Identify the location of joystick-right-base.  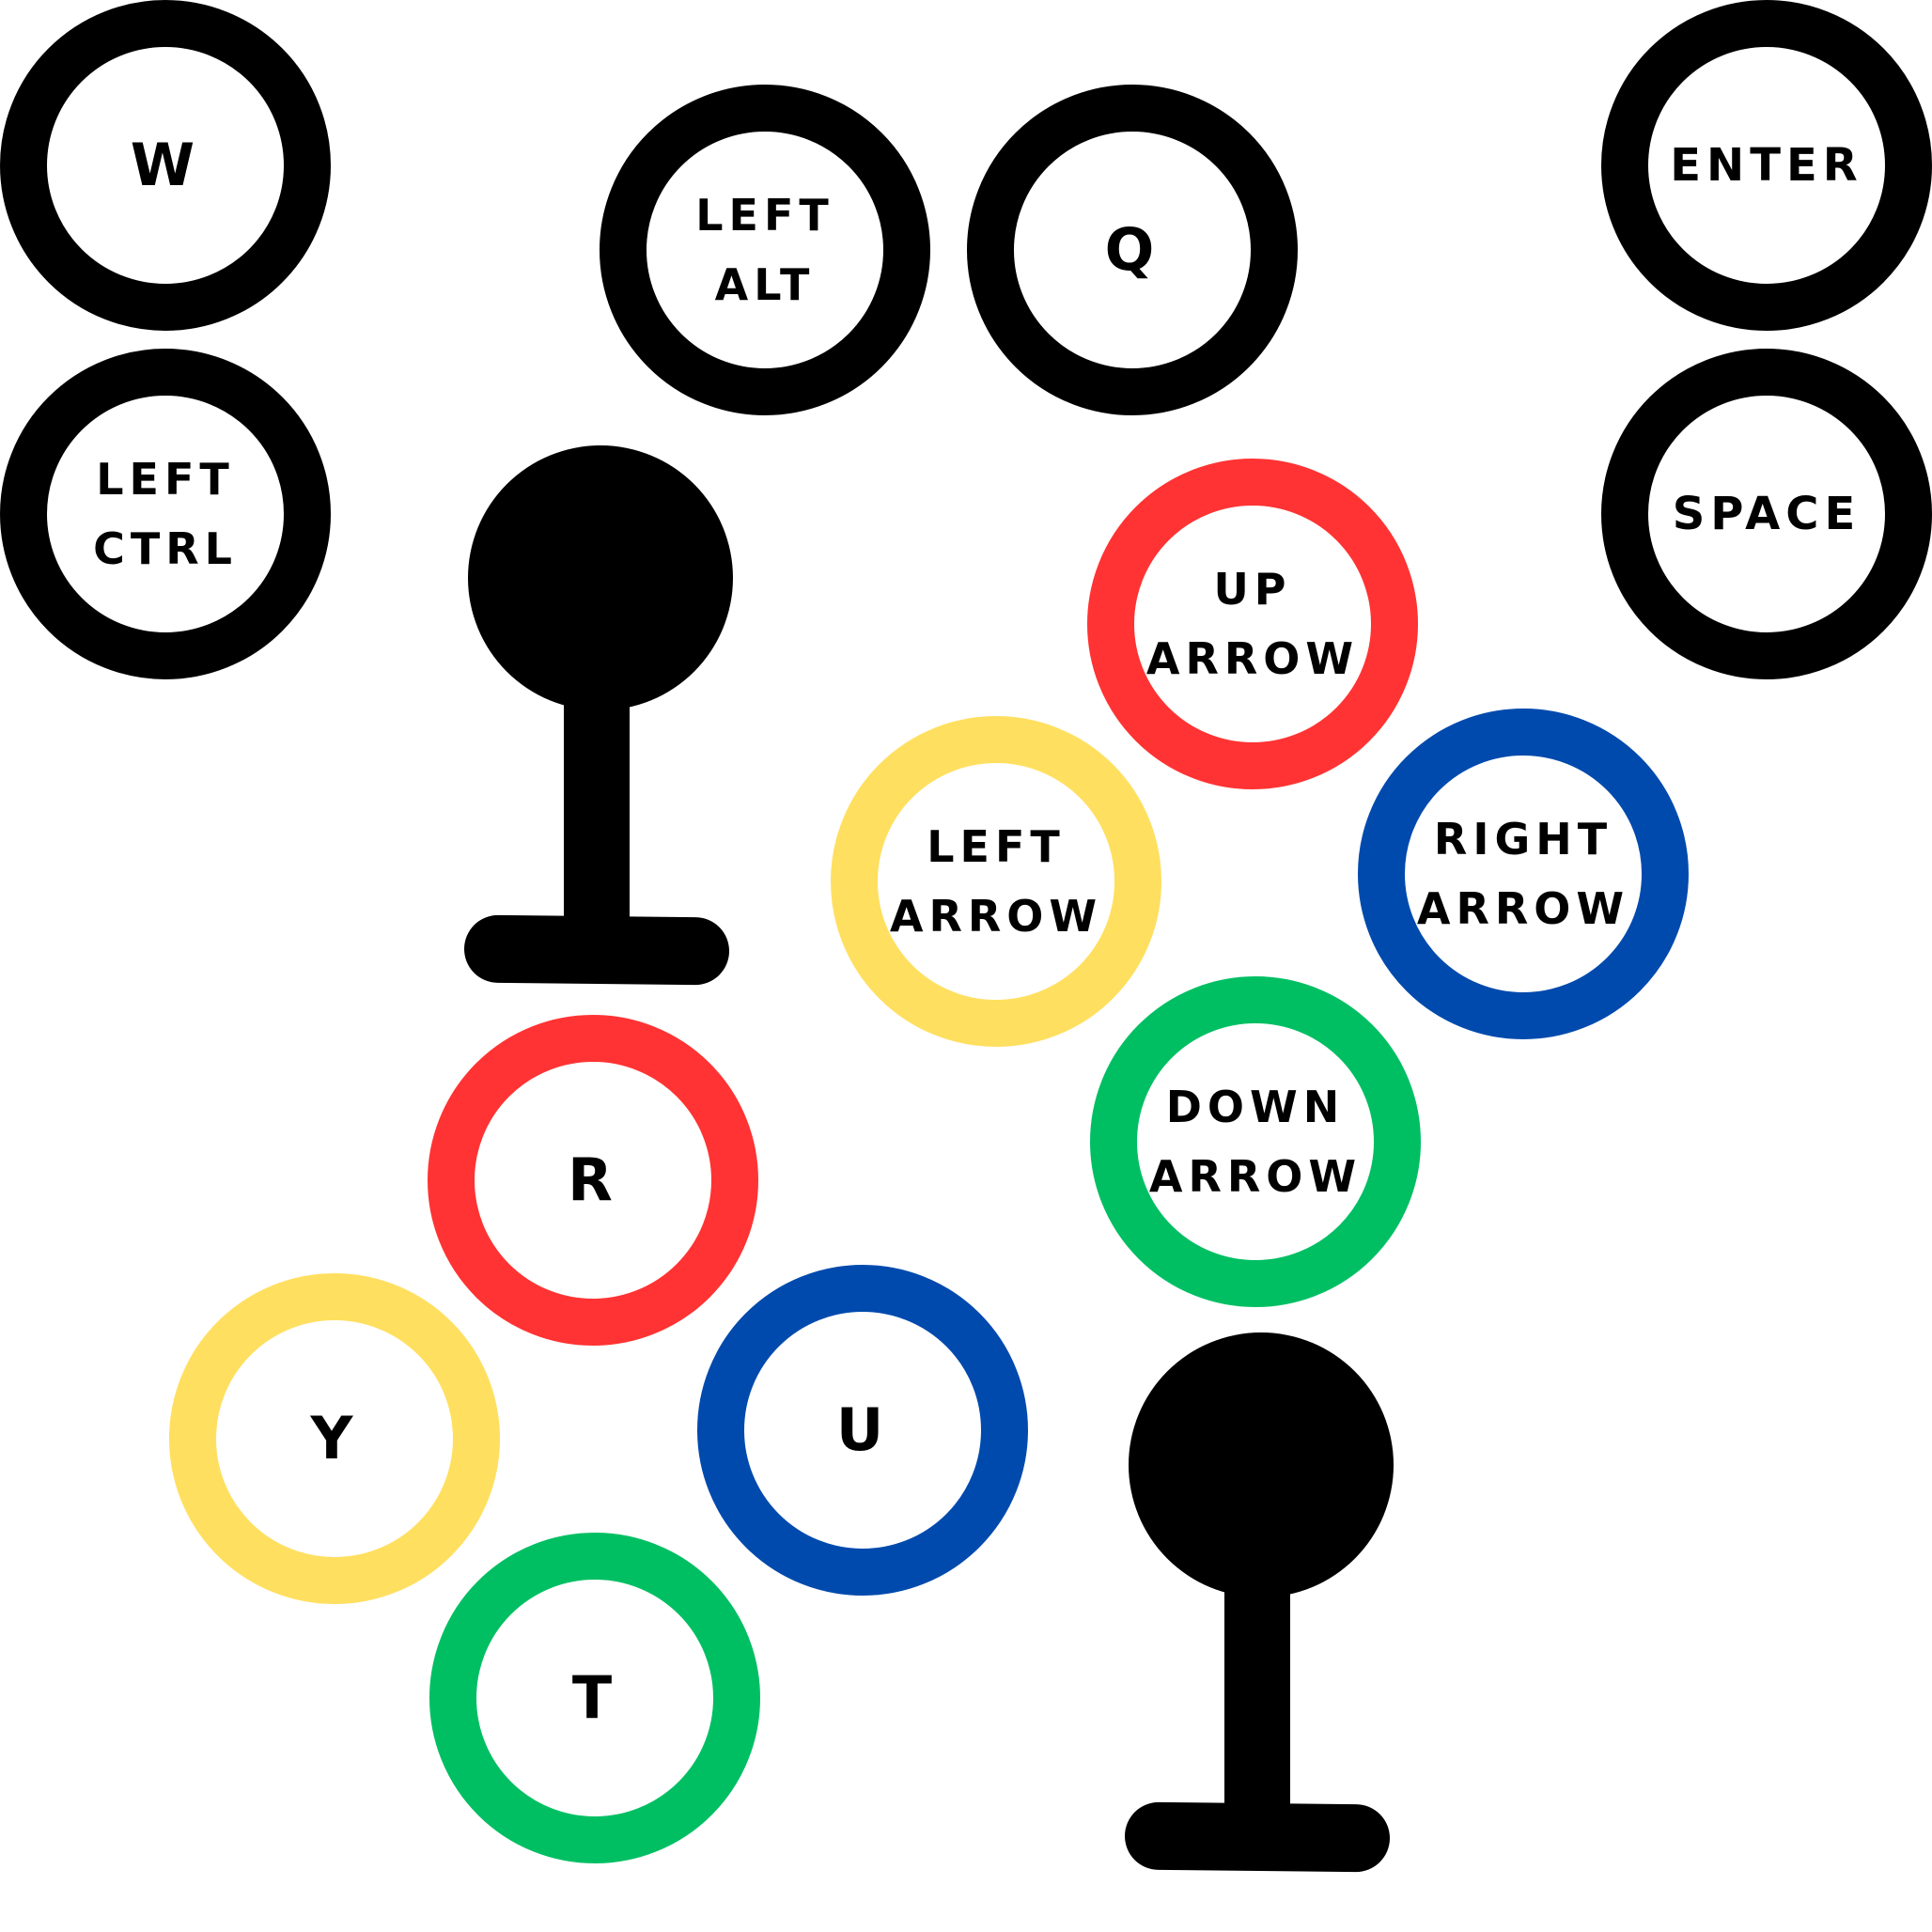
(1257, 1837).